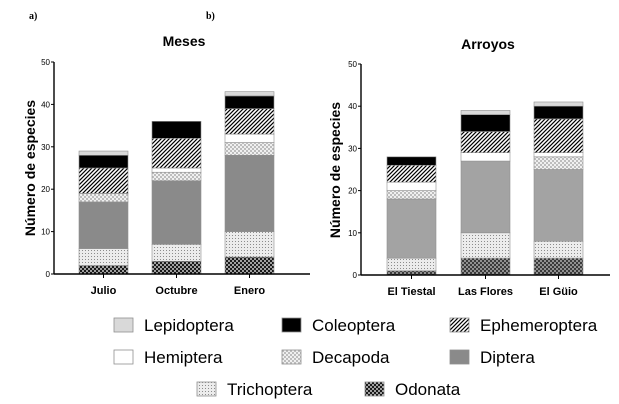 Image resolution: width=619 pixels, height=404 pixels. What do you see at coordinates (104, 291) in the screenshot?
I see `x-tick-label: Julio` at bounding box center [104, 291].